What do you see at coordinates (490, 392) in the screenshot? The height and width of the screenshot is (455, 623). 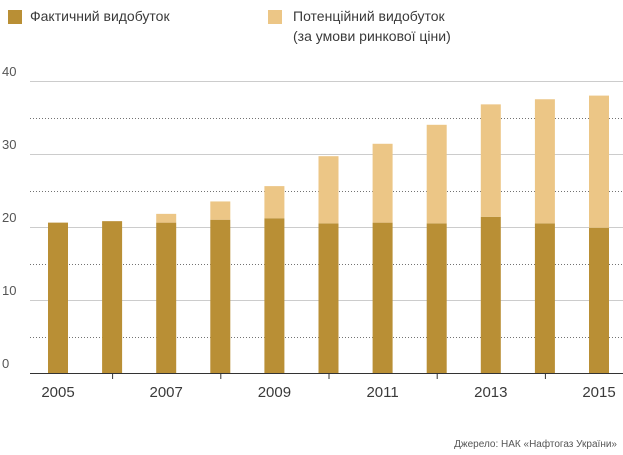 I see `x-tick-label: 2013` at bounding box center [490, 392].